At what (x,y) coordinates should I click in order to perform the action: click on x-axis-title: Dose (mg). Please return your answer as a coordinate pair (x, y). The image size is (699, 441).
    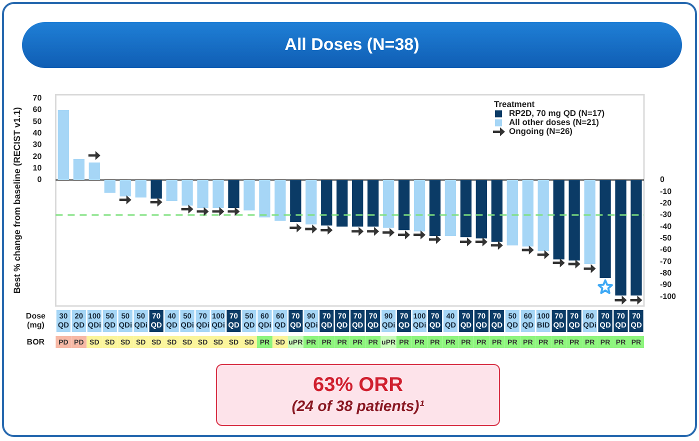
    Looking at the image, I should click on (36, 321).